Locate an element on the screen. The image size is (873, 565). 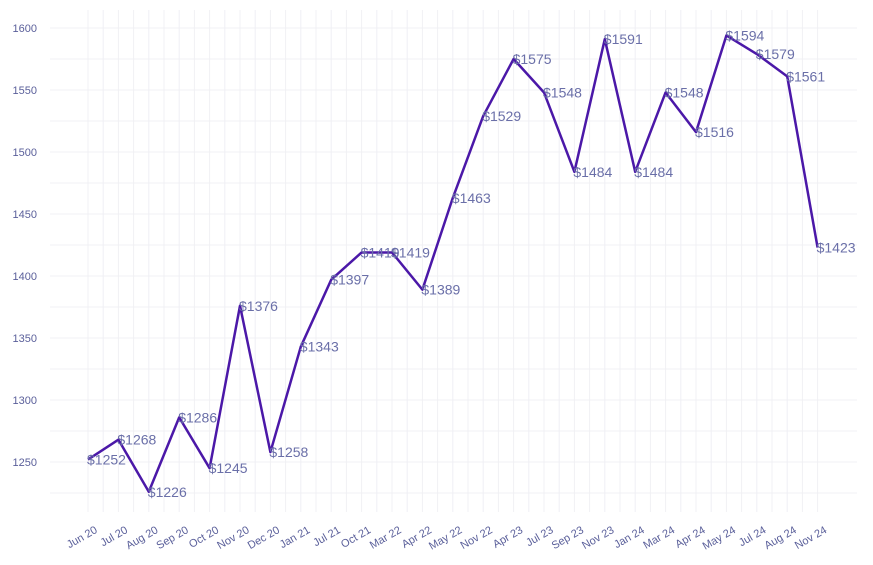
y-tick-label: 1250 is located at coordinates (25, 463).